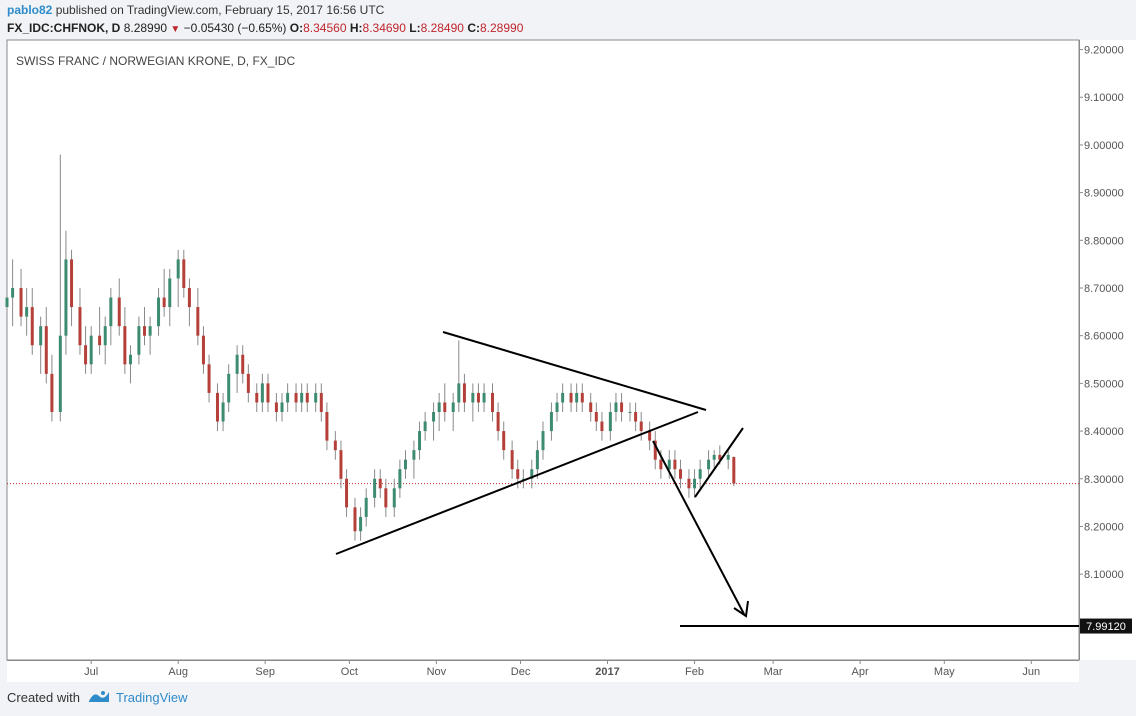 This screenshot has width=1136, height=716. I want to click on price-tick-label: 8.50000, so click(1104, 384).